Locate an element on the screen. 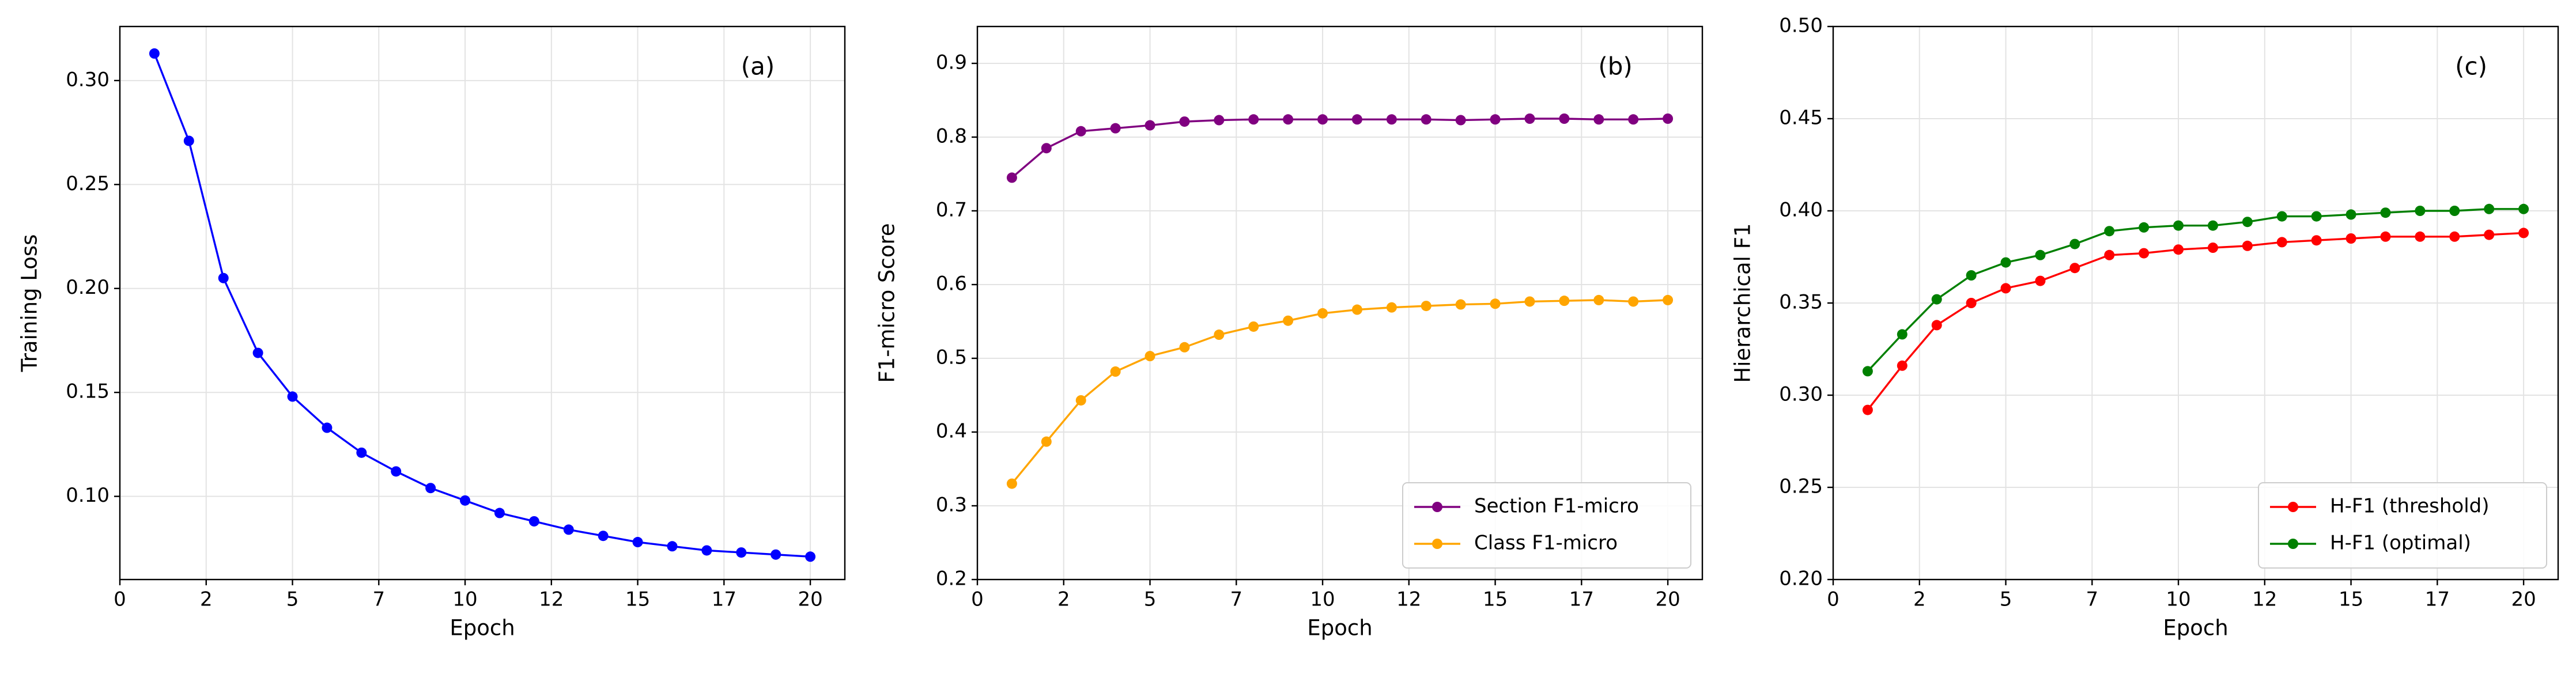 This screenshot has width=2576, height=674. y-tick-label: 0.8 is located at coordinates (952, 136).